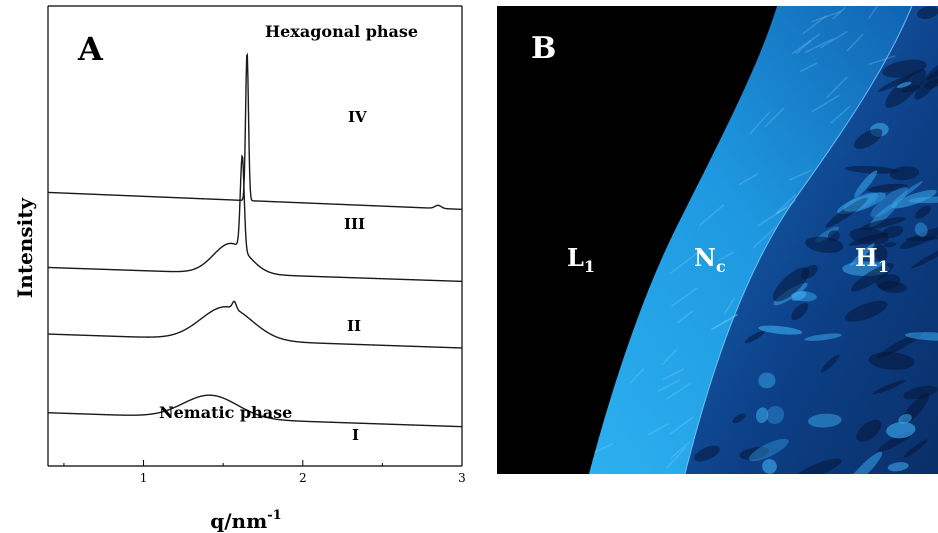  I want to click on x-axis-label: q/nm-1, so click(245, 520).